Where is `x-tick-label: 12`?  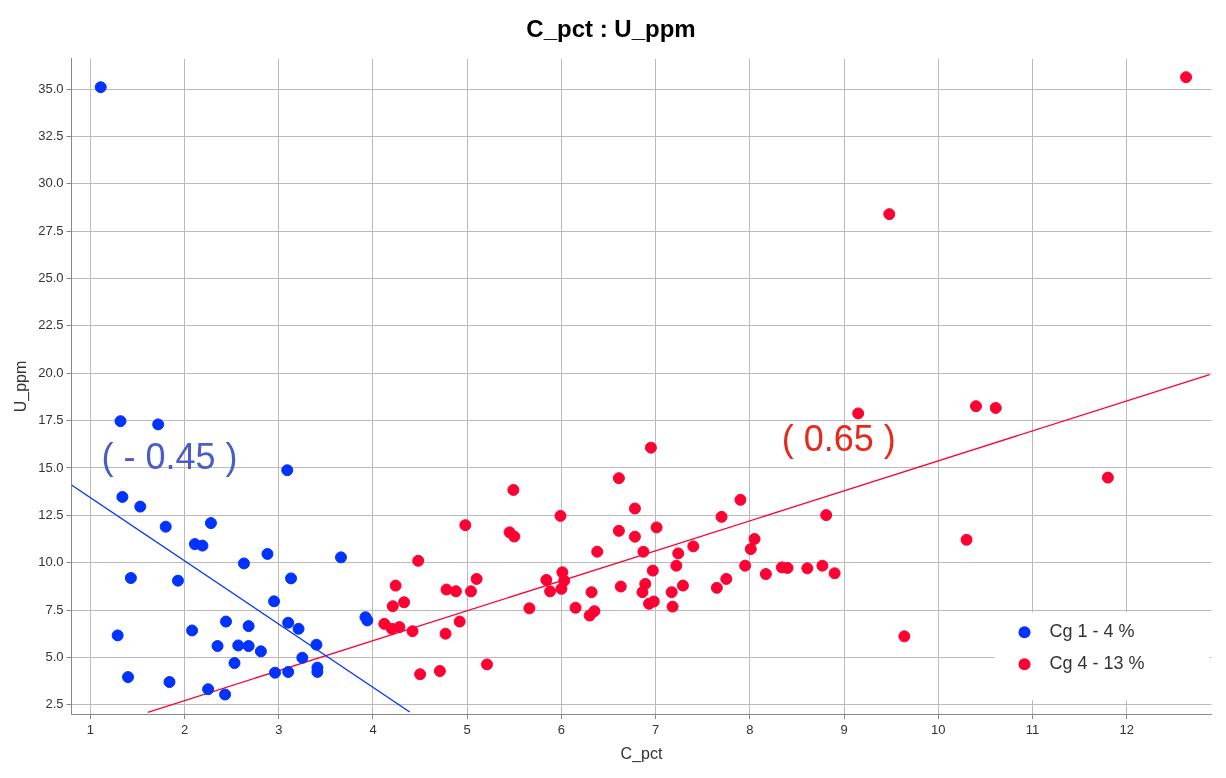
x-tick-label: 12 is located at coordinates (1126, 729).